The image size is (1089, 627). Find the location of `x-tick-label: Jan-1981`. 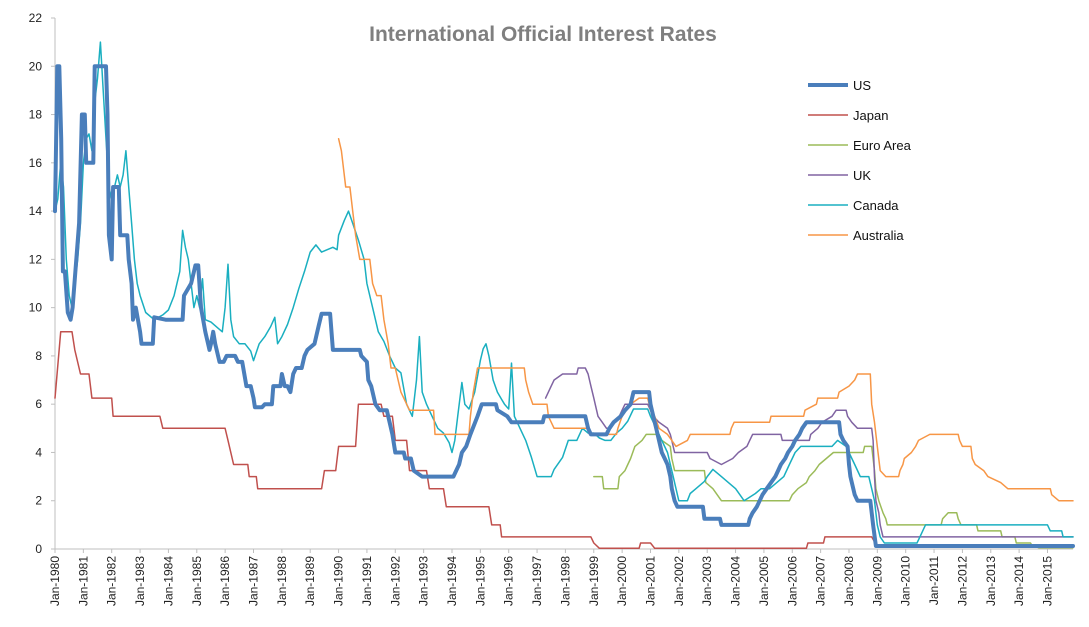

x-tick-label: Jan-1981 is located at coordinates (83, 581).